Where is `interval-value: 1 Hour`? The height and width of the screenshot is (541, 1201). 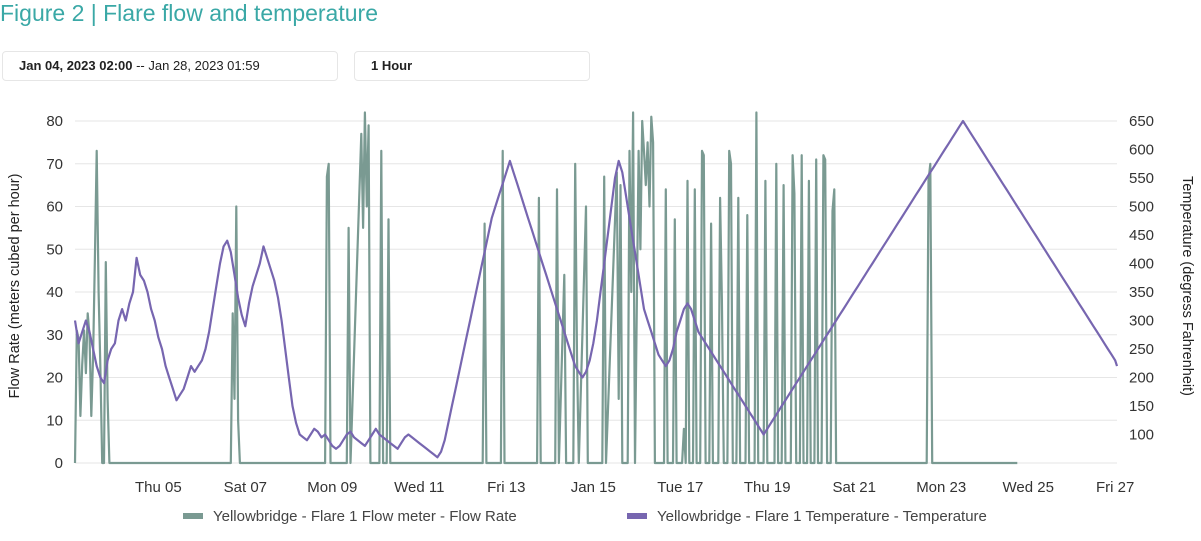
interval-value: 1 Hour is located at coordinates (392, 65).